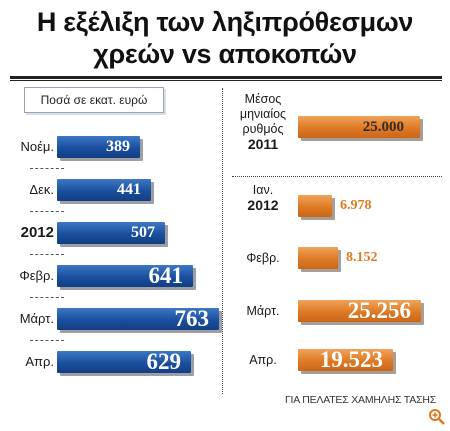 The image size is (450, 431). I want to click on right-bar: 6.978, so click(335, 206).